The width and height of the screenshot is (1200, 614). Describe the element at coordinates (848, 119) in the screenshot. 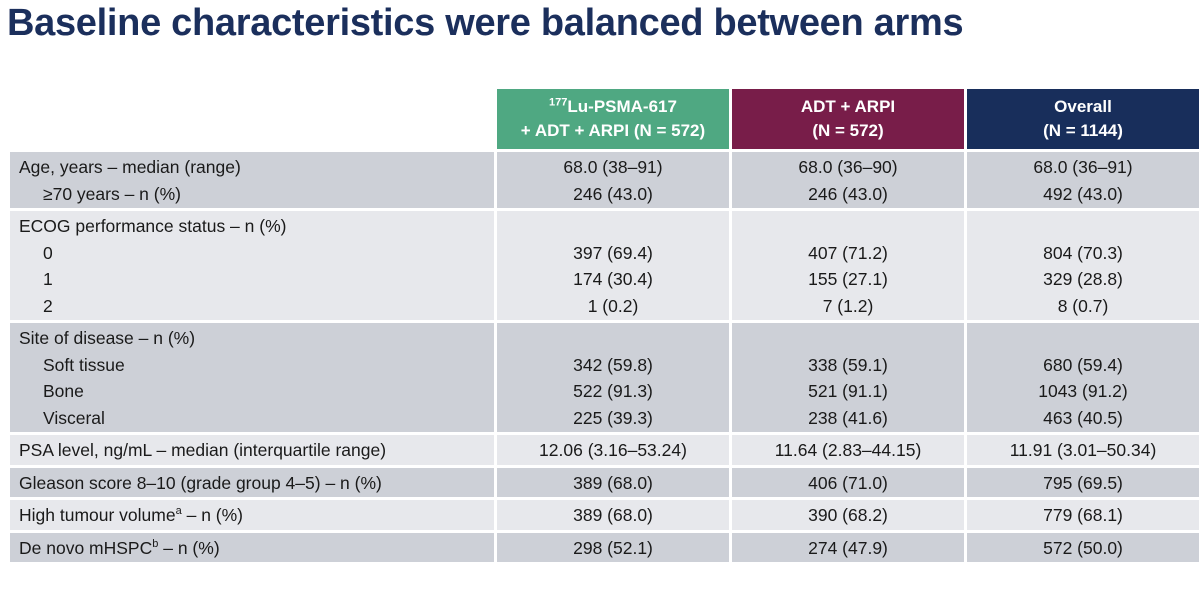

I see `header-adt-arpi-arm: ADT + ARPI (N = 572)` at that location.